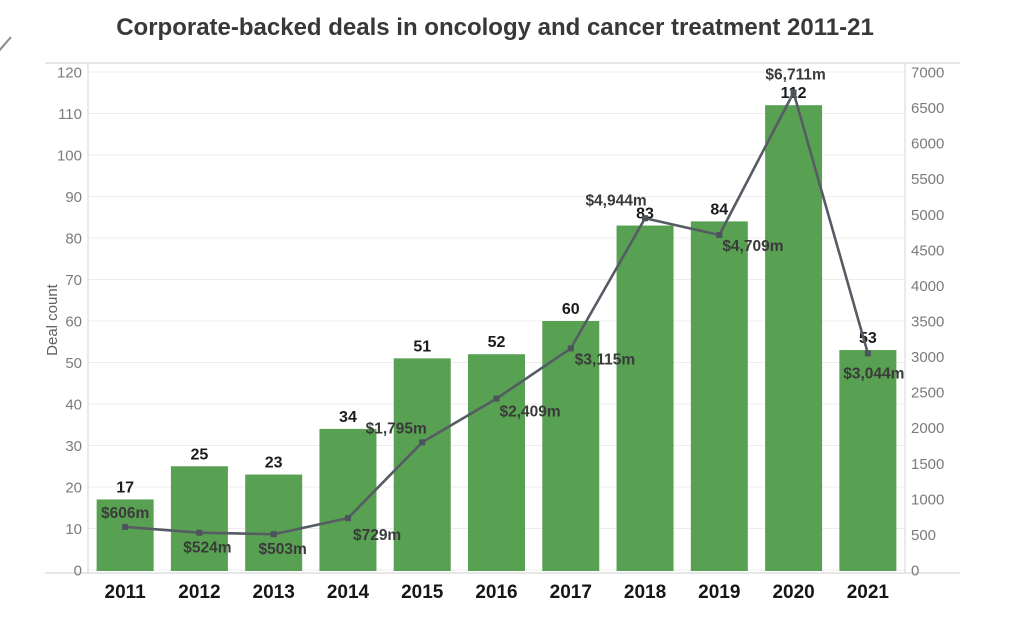 The image size is (1024, 634). I want to click on x-axis-year-label: 2011, so click(126, 592).